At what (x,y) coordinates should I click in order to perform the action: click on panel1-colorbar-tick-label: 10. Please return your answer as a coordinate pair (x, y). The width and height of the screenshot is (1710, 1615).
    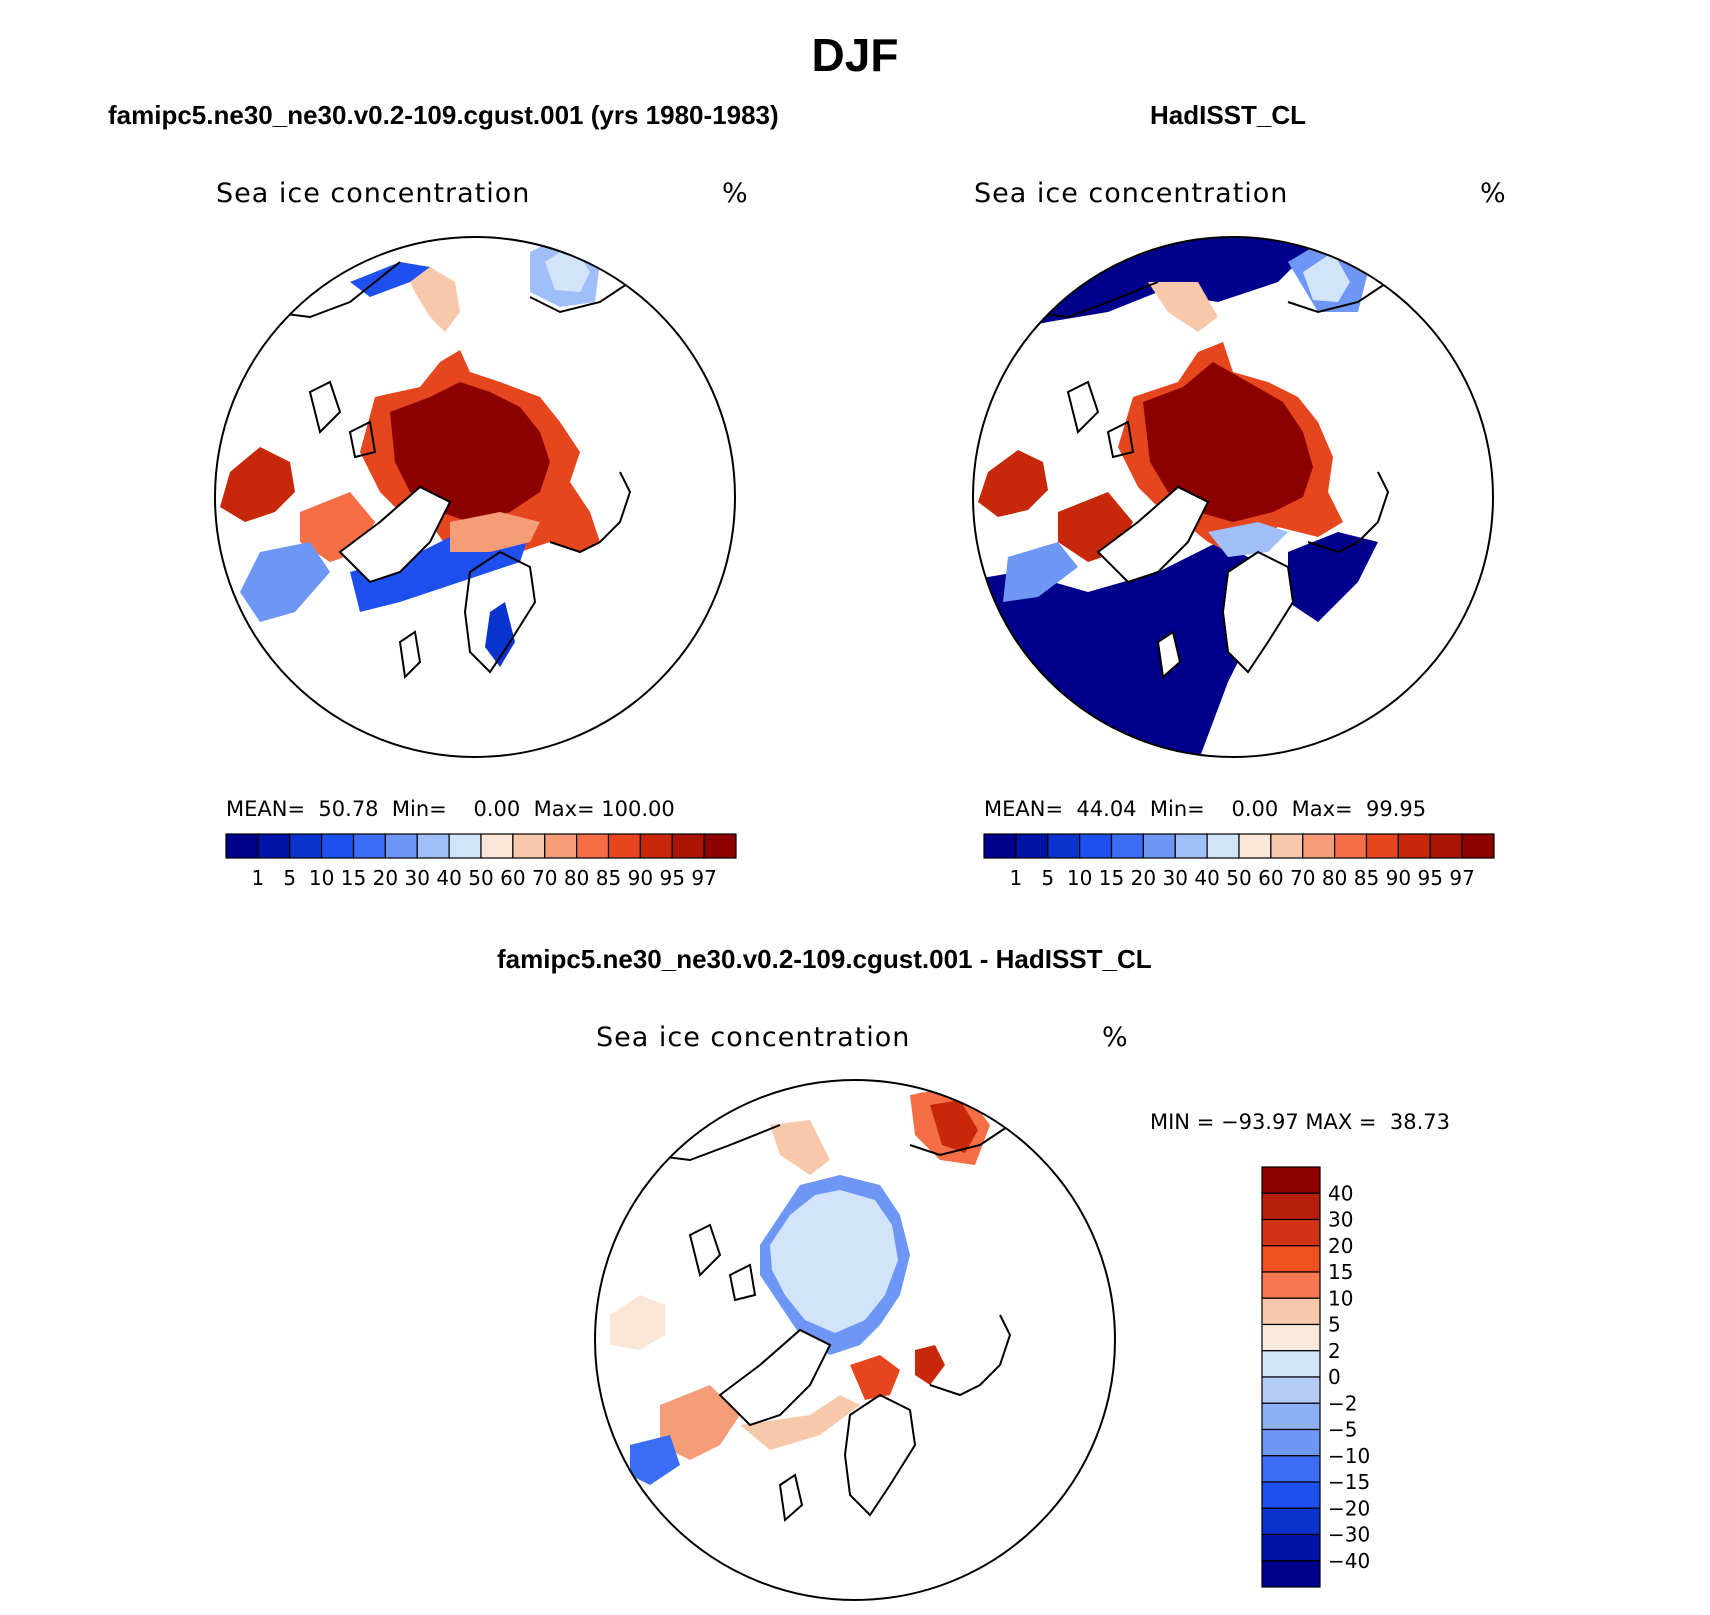
    Looking at the image, I should click on (321, 878).